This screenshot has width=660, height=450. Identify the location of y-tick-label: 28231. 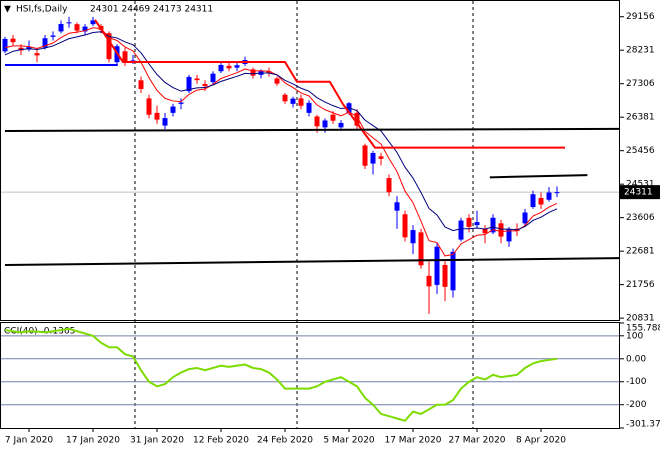
(640, 51).